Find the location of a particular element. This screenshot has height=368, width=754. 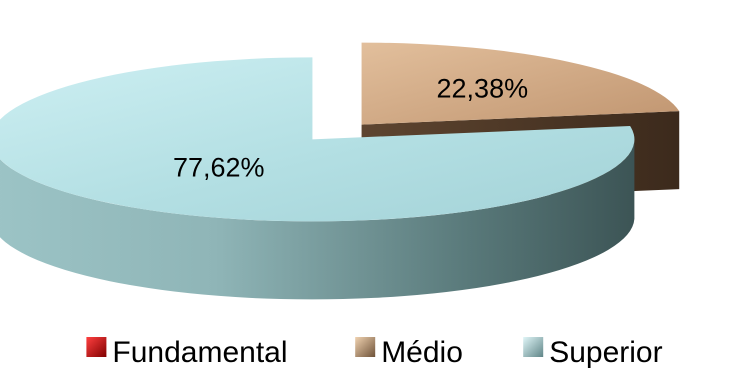

legend-item-fundamental: Fundamental is located at coordinates (187, 352).